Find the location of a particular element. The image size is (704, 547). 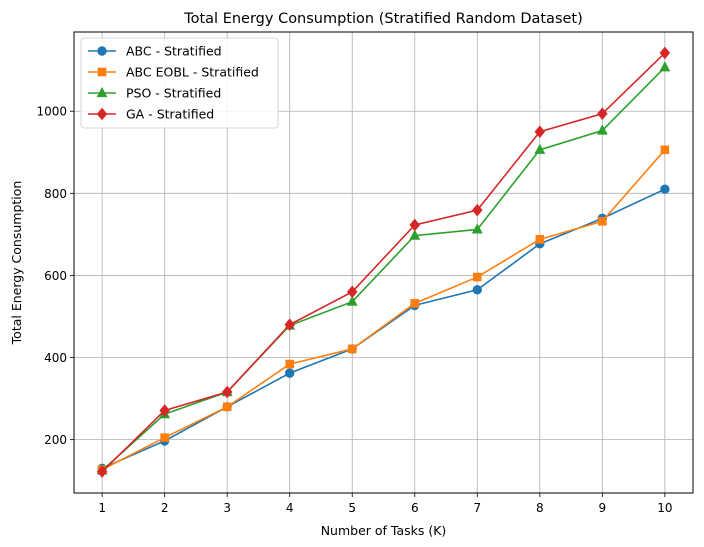

x-tick-label: 1 is located at coordinates (102, 508).